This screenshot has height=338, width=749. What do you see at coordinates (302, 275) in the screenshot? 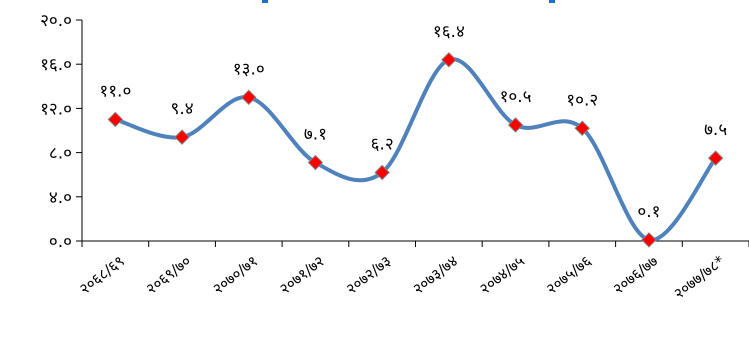
I see `x-tick-label: २०७१/७२` at bounding box center [302, 275].